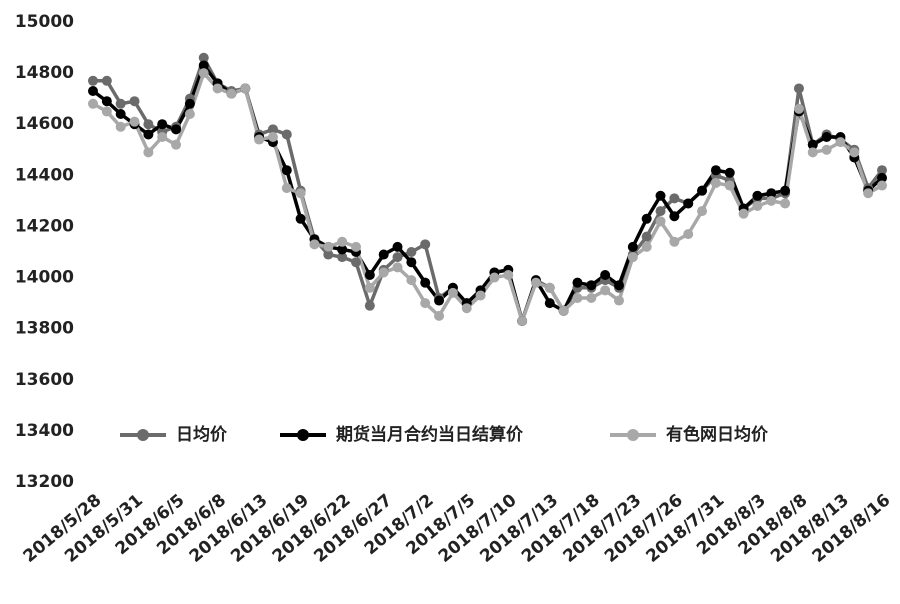 The width and height of the screenshot is (900, 604). What do you see at coordinates (44, 175) in the screenshot?
I see `y-tick-label: 14400` at bounding box center [44, 175].